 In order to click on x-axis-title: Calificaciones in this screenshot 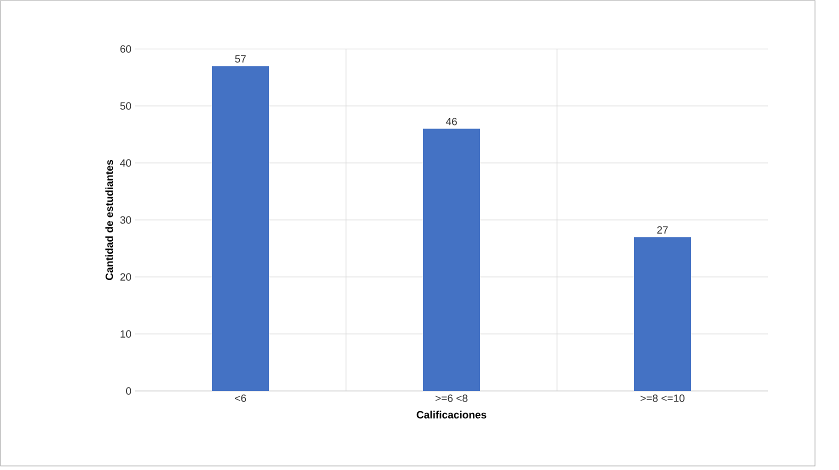, I will do `click(451, 414)`.